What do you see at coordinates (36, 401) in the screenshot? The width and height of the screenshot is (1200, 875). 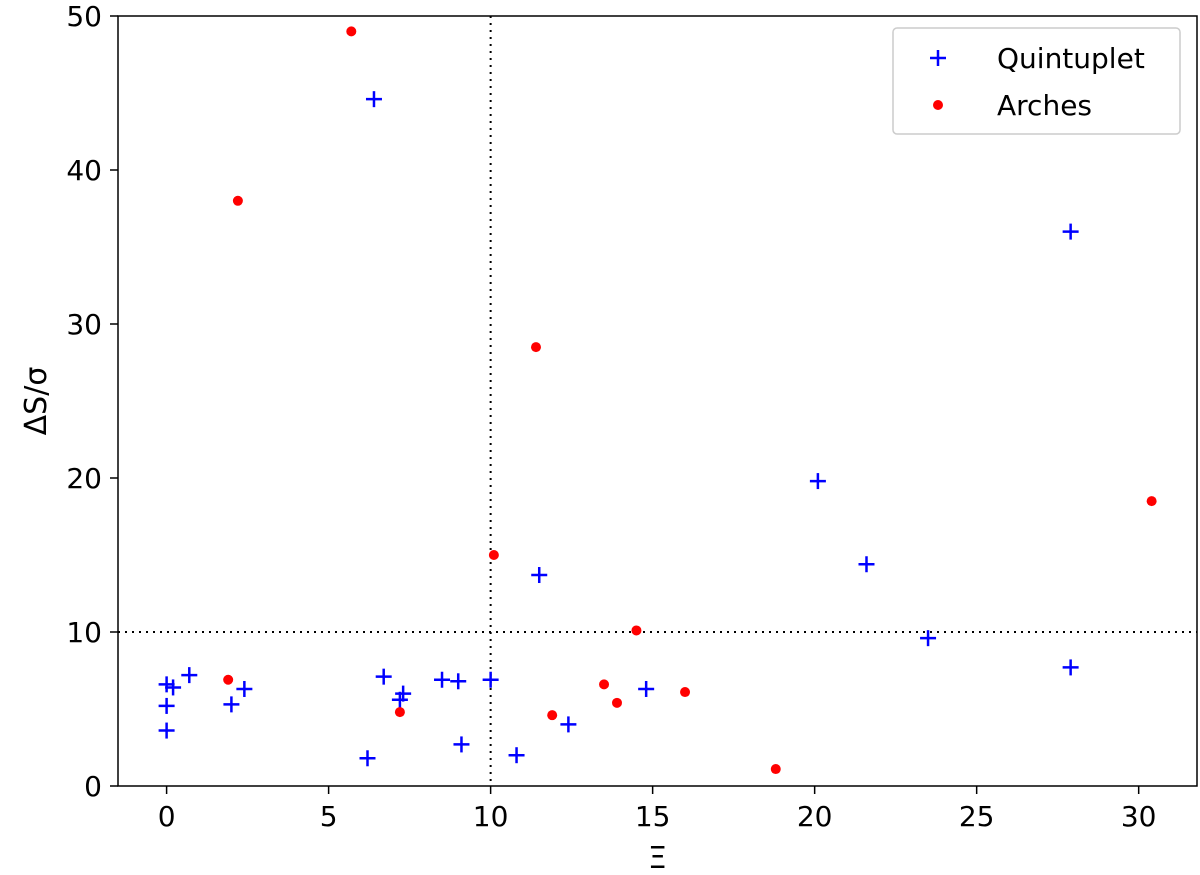 I see `y-axis-label: ΔS/σ` at bounding box center [36, 401].